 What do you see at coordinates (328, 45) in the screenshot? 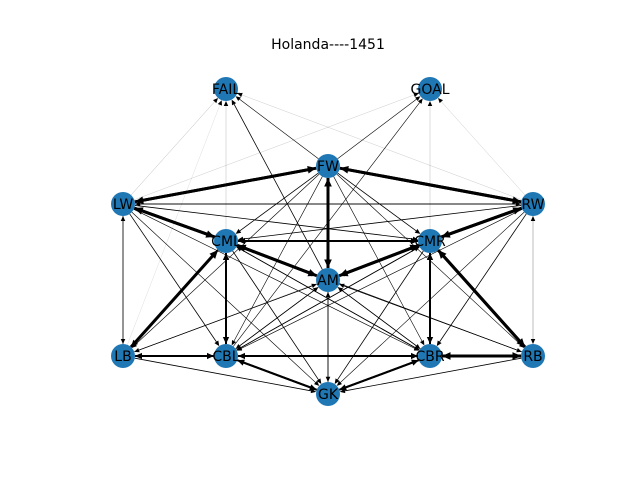
I see `diagram-title: Holanda----1451` at bounding box center [328, 45].